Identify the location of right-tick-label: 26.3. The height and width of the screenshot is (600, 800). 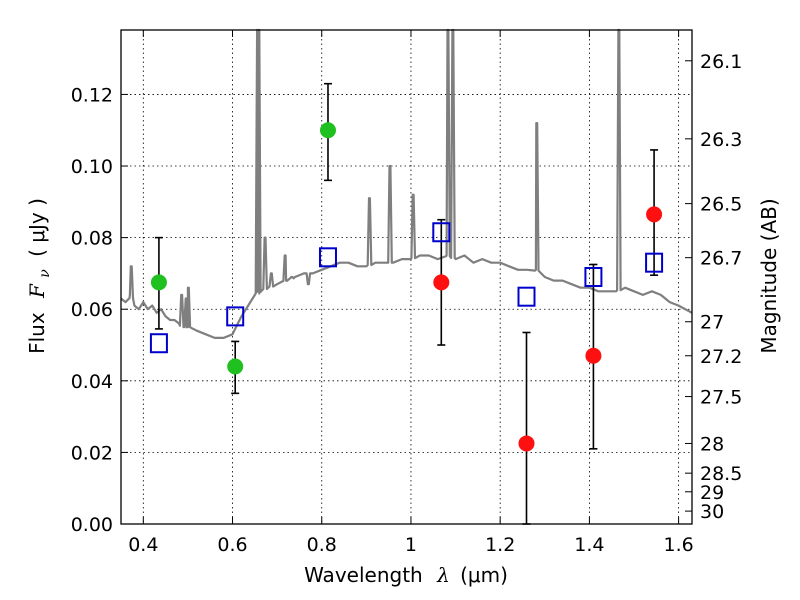
(721, 140).